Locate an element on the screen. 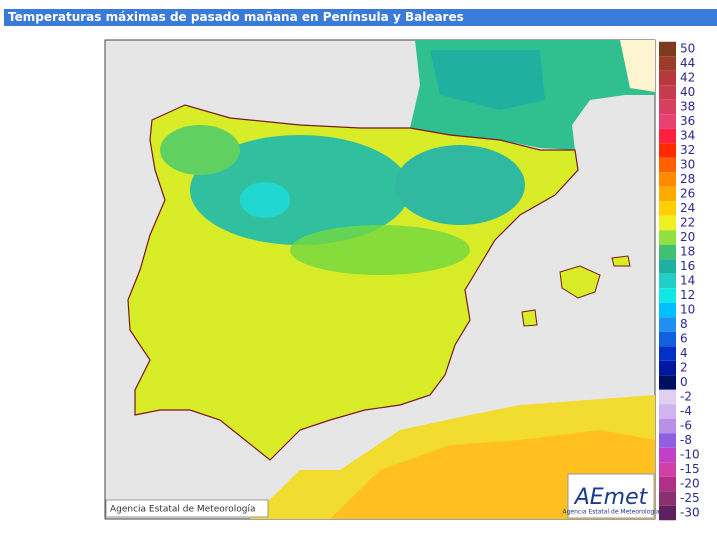  legend-label: -10 is located at coordinates (690, 455).